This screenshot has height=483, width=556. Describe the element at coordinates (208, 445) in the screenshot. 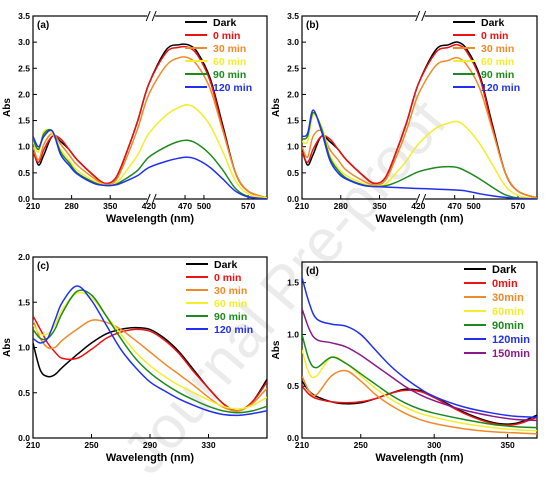

I see `x-tick-label: 330` at that location.